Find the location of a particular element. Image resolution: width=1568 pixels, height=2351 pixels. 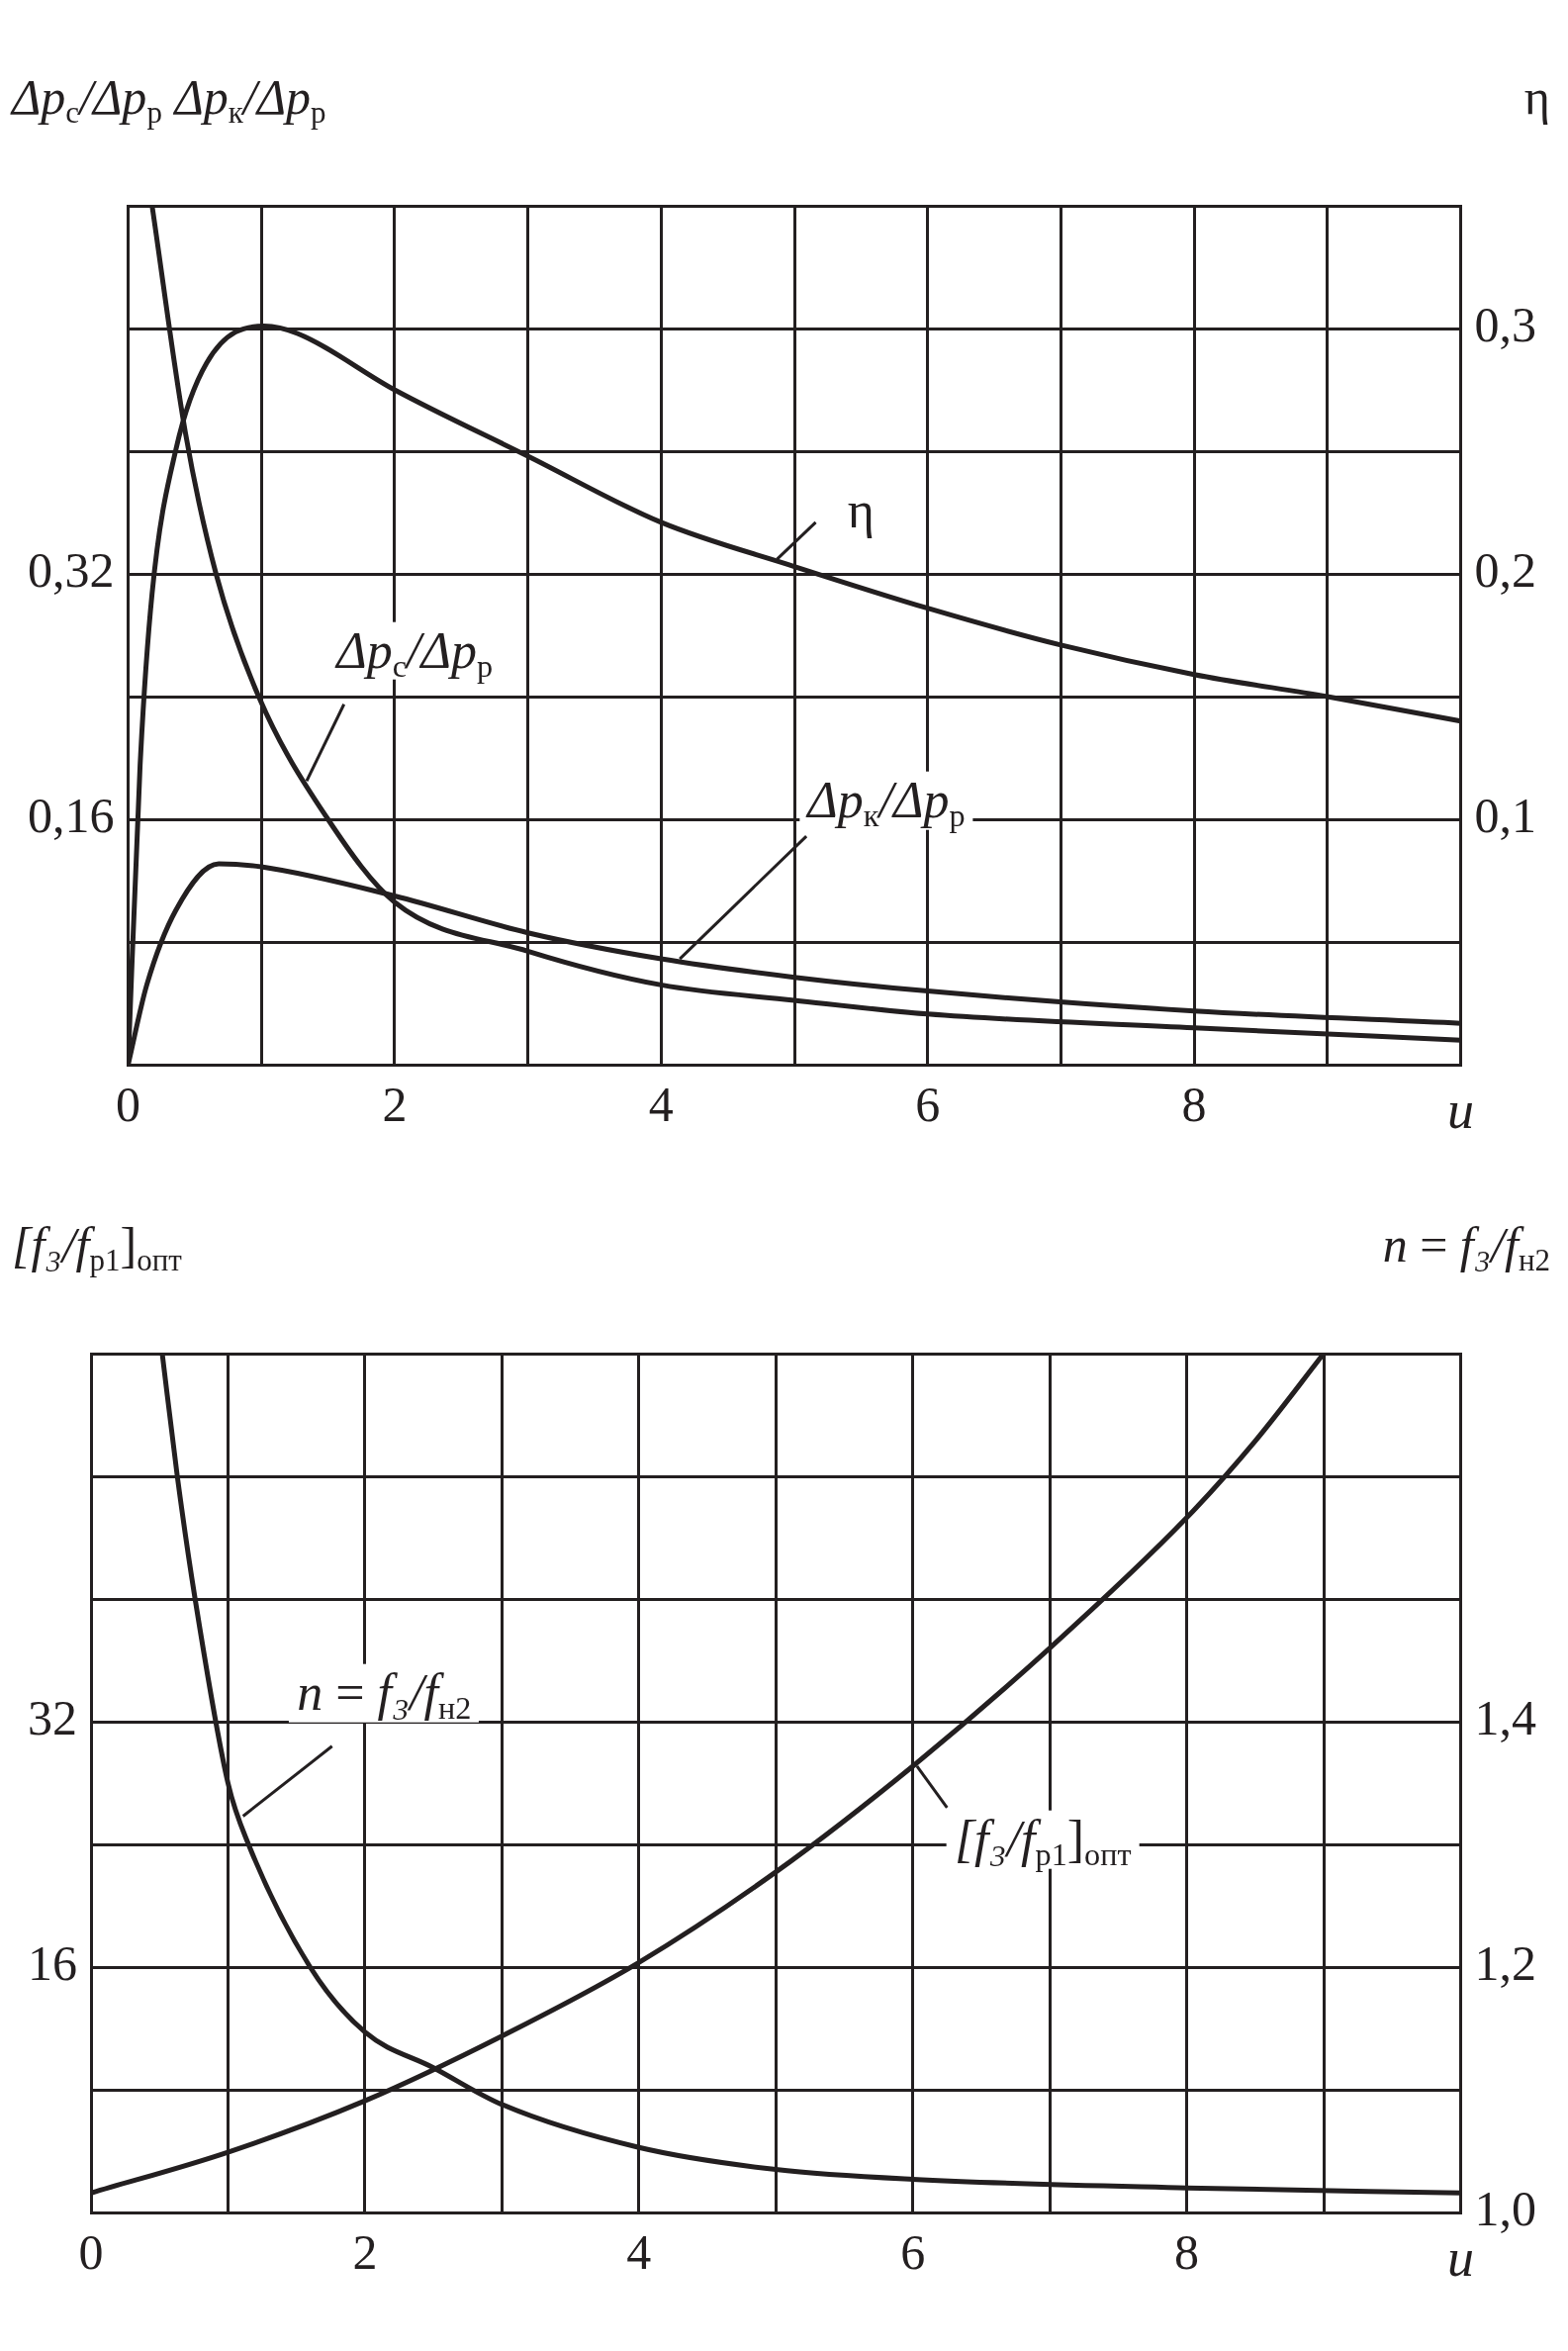

y-axis-title: Δp$_{с}$/Δp$_{р}$ Δp$_{к}$/Δp$_{р}$ is located at coordinates (169, 99).